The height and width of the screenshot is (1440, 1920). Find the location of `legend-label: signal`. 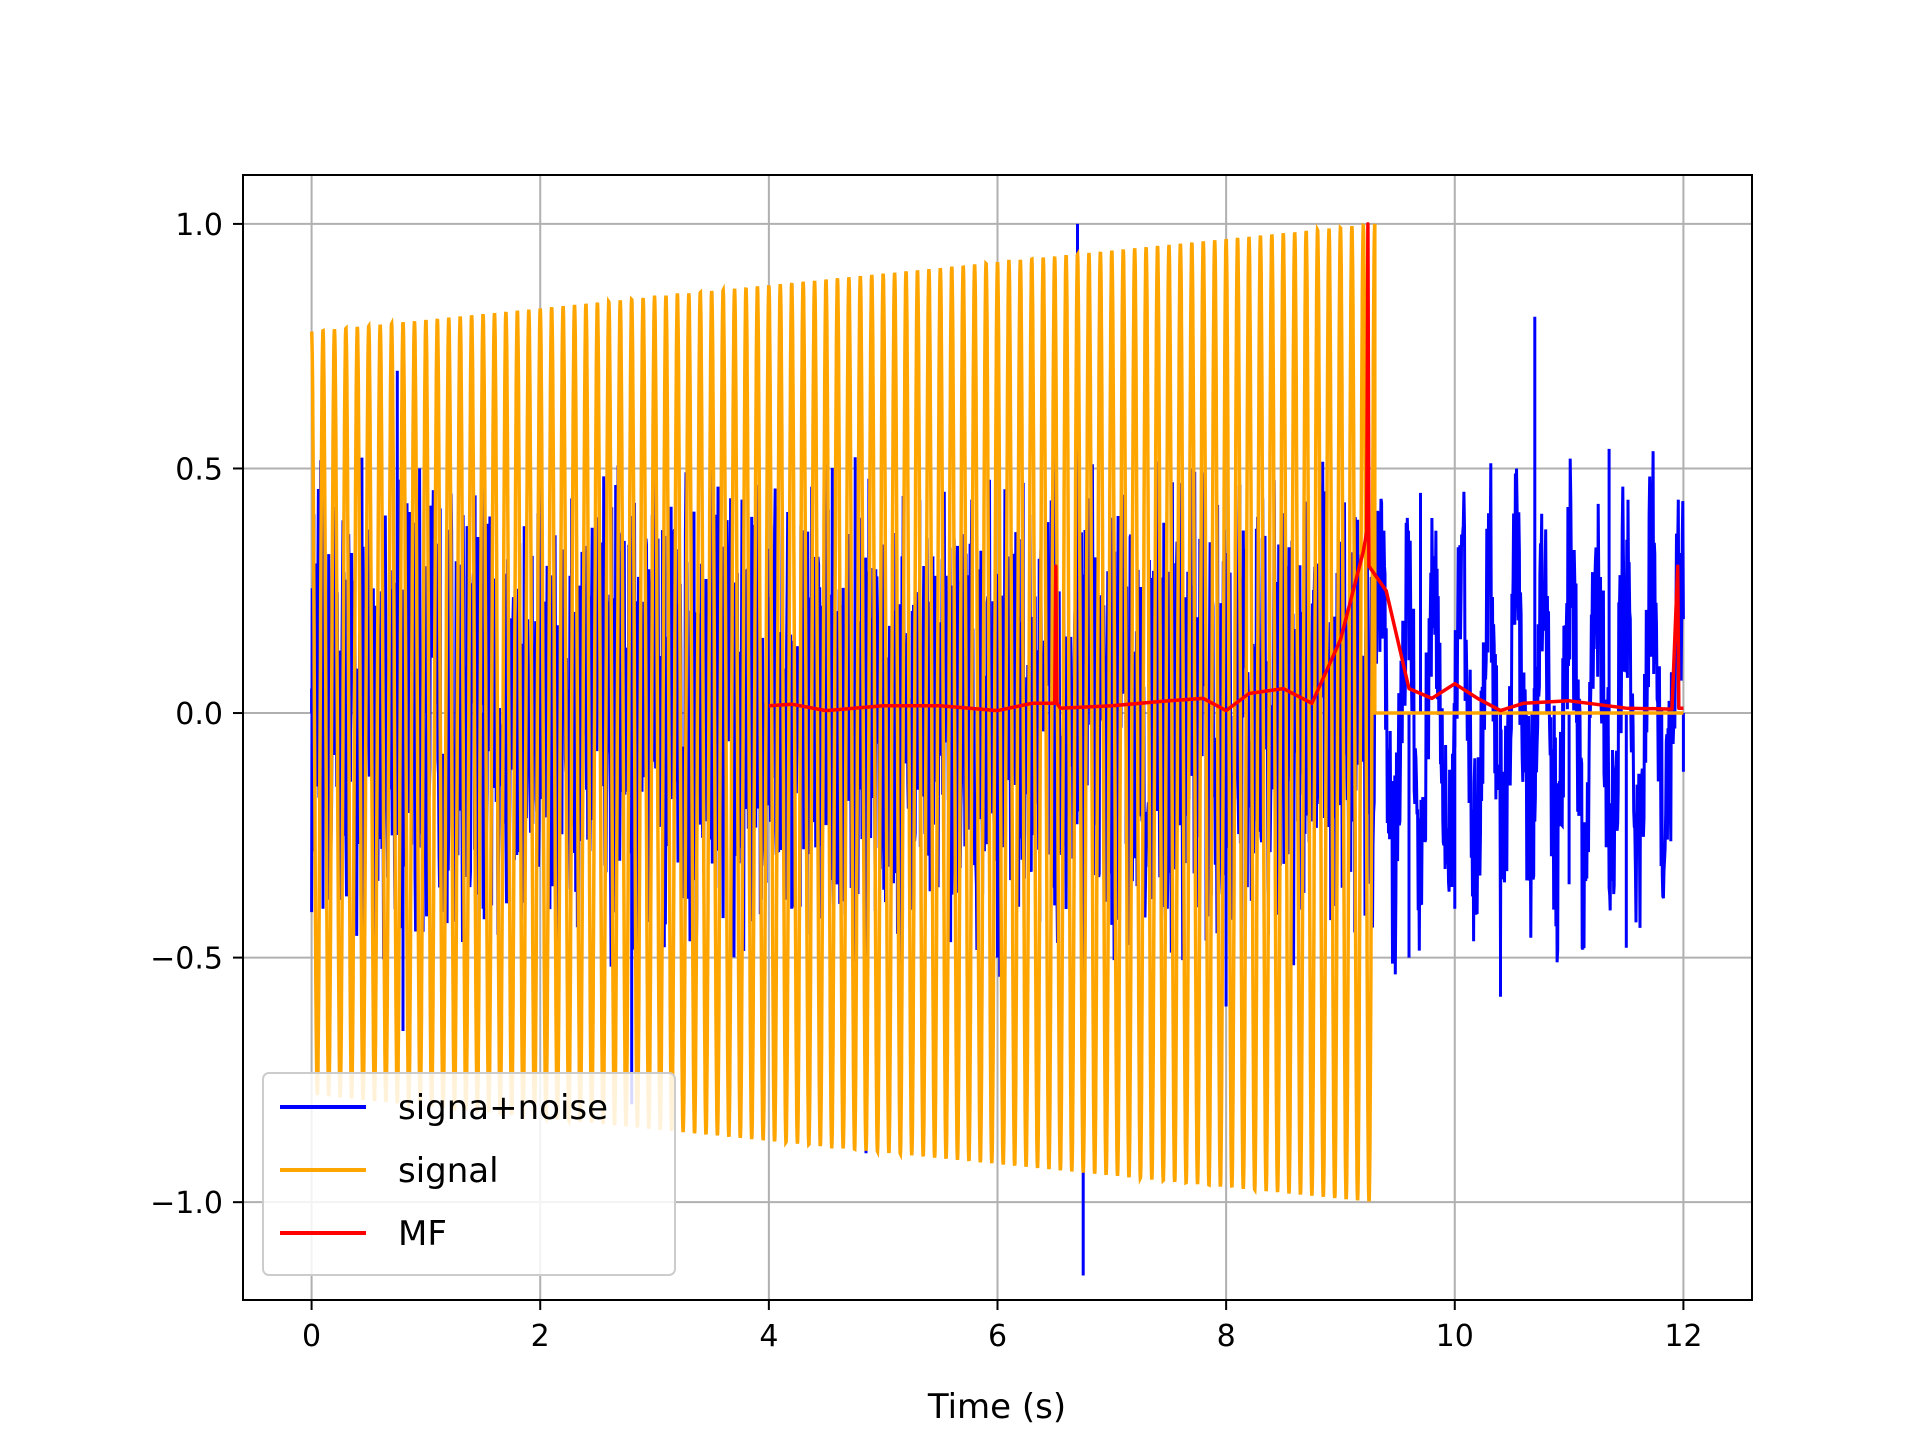

legend-label: signal is located at coordinates (448, 1171).